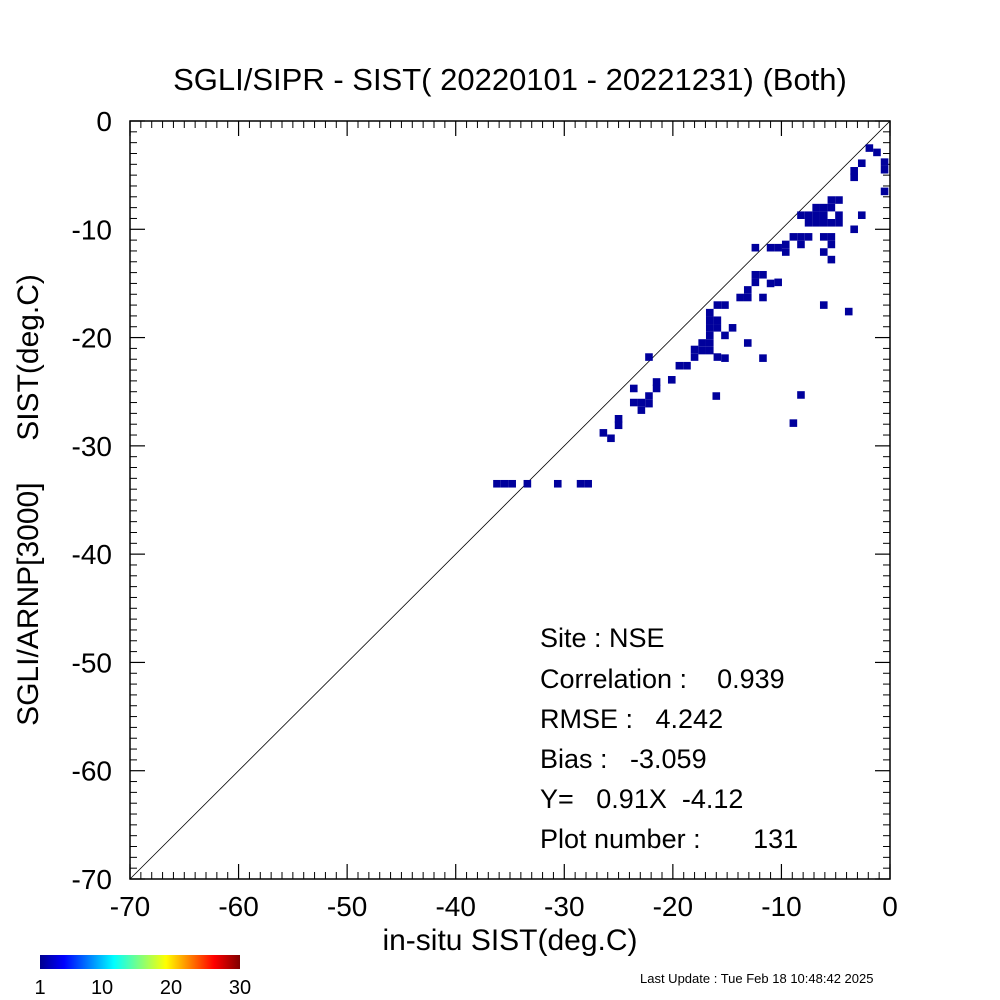 Image resolution: width=1000 pixels, height=1000 pixels. What do you see at coordinates (641, 799) in the screenshot?
I see `stat-regression: Y= 0.91X -4.12` at bounding box center [641, 799].